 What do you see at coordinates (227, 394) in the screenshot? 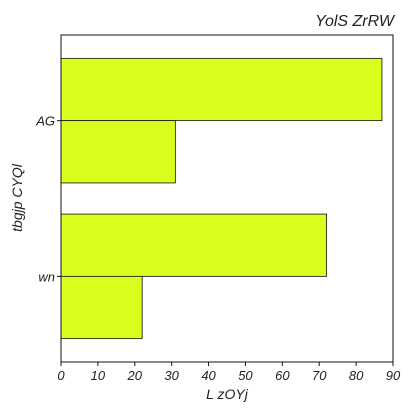
I see `x-axis-label: L zOYj` at bounding box center [227, 394].